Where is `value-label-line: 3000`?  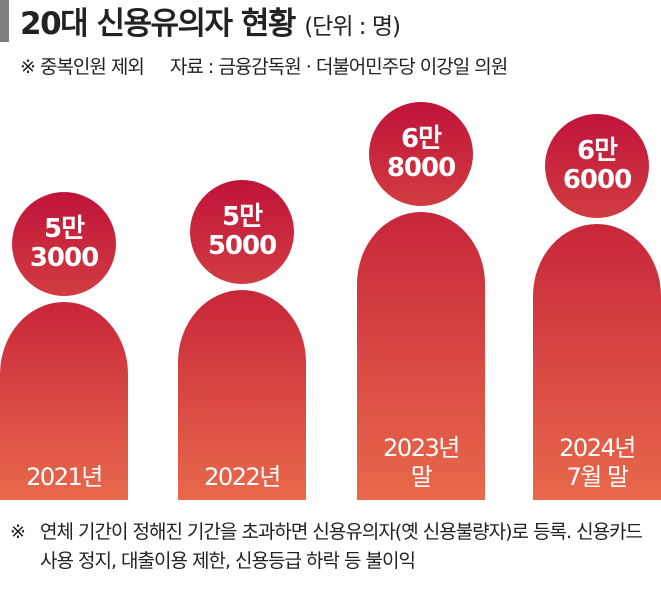
value-label-line: 3000 is located at coordinates (64, 258).